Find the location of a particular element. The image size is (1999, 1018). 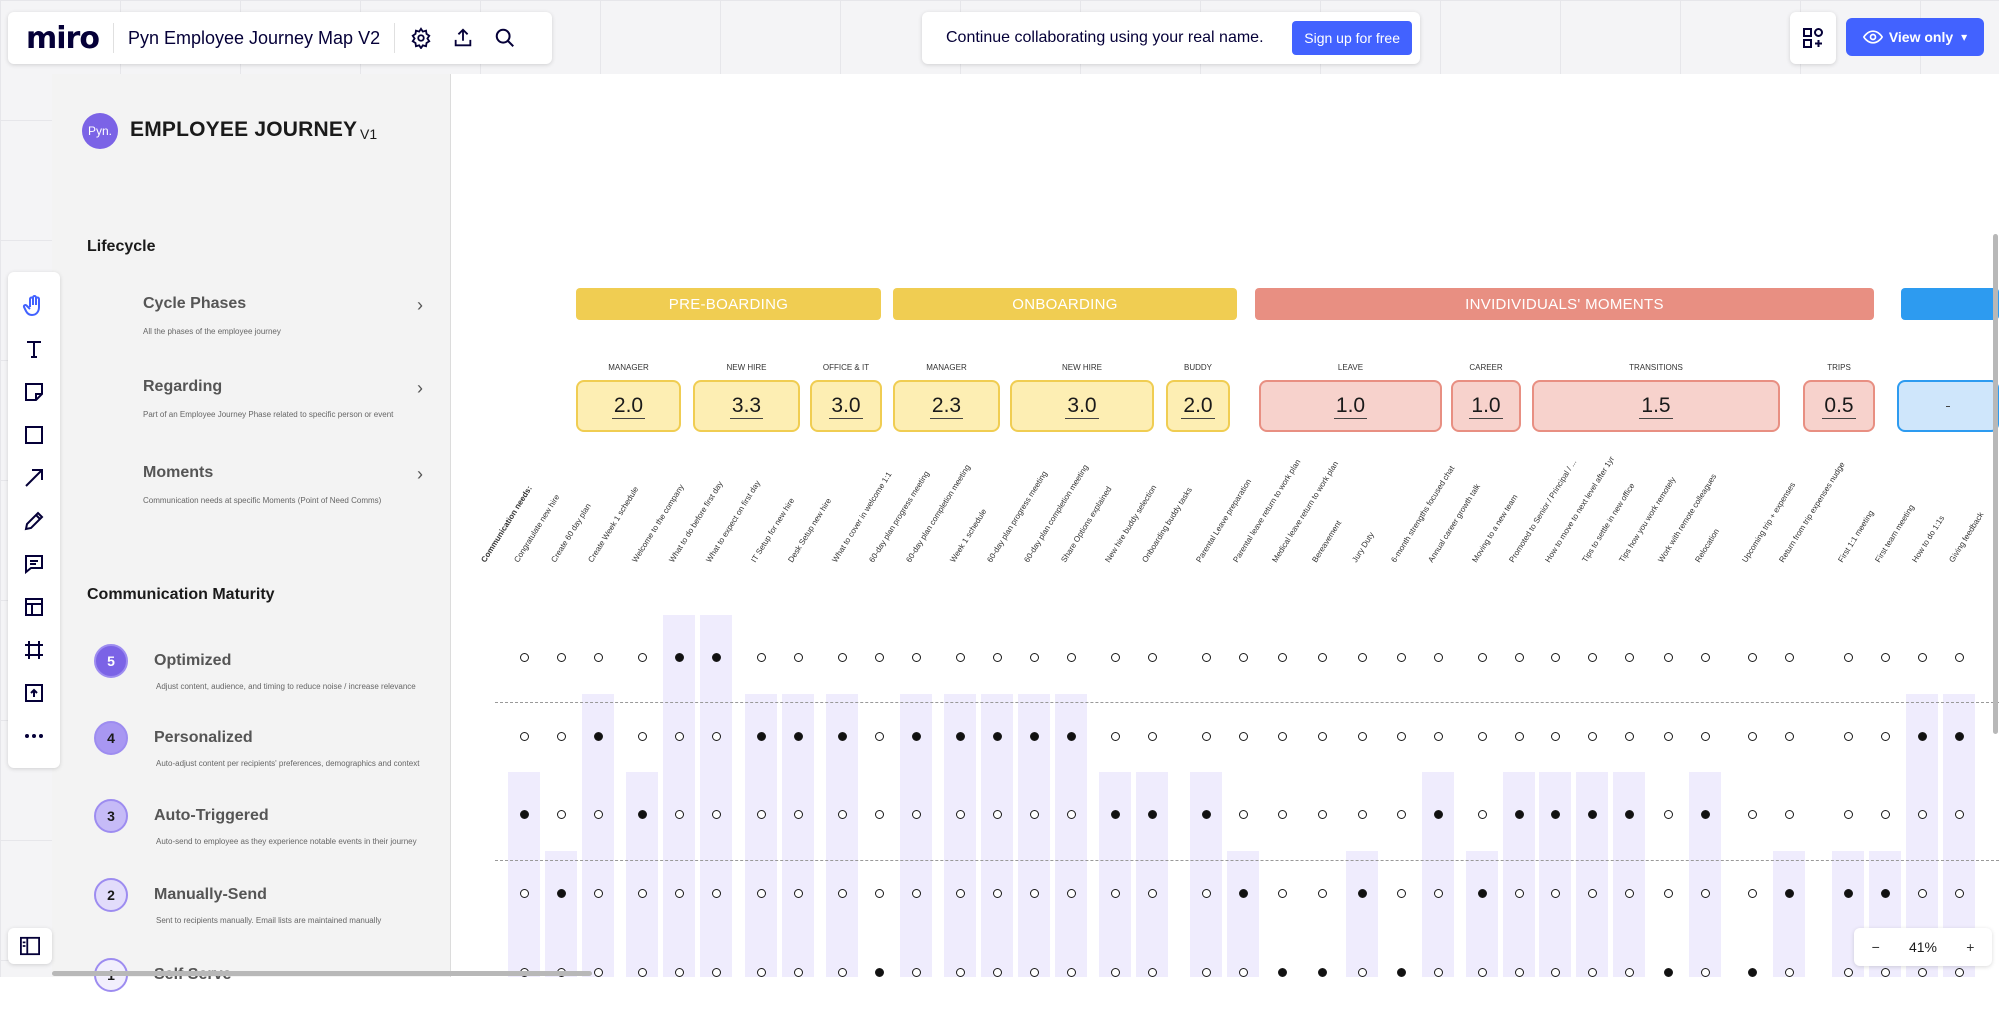

shape-icon is located at coordinates (34, 435).